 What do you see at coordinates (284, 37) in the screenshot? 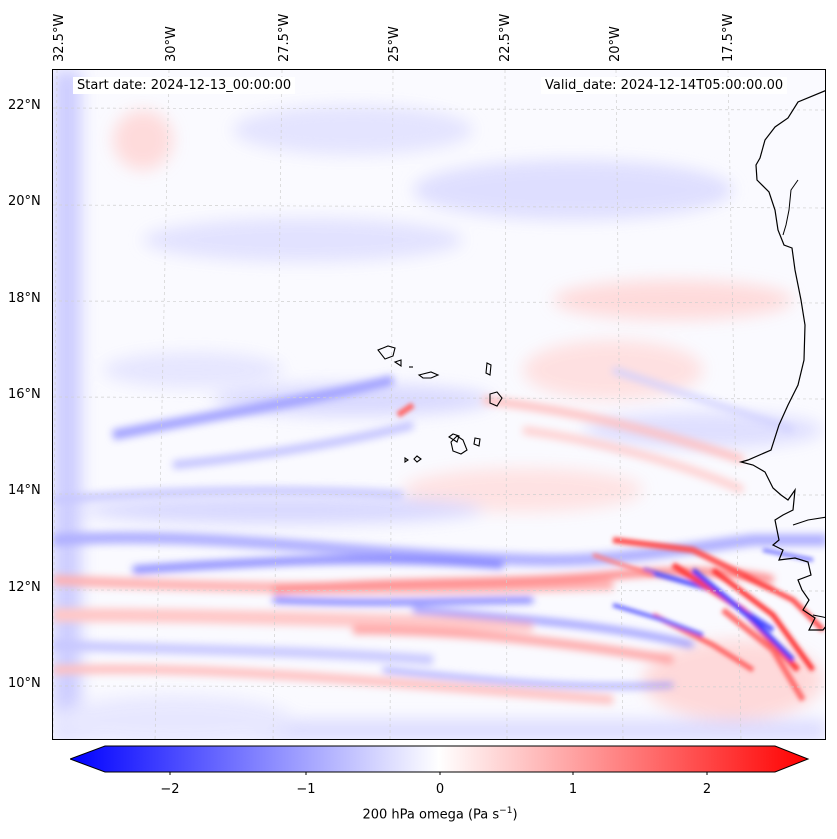
I see `lon-label-27-5w: 27.5°W` at bounding box center [284, 37].